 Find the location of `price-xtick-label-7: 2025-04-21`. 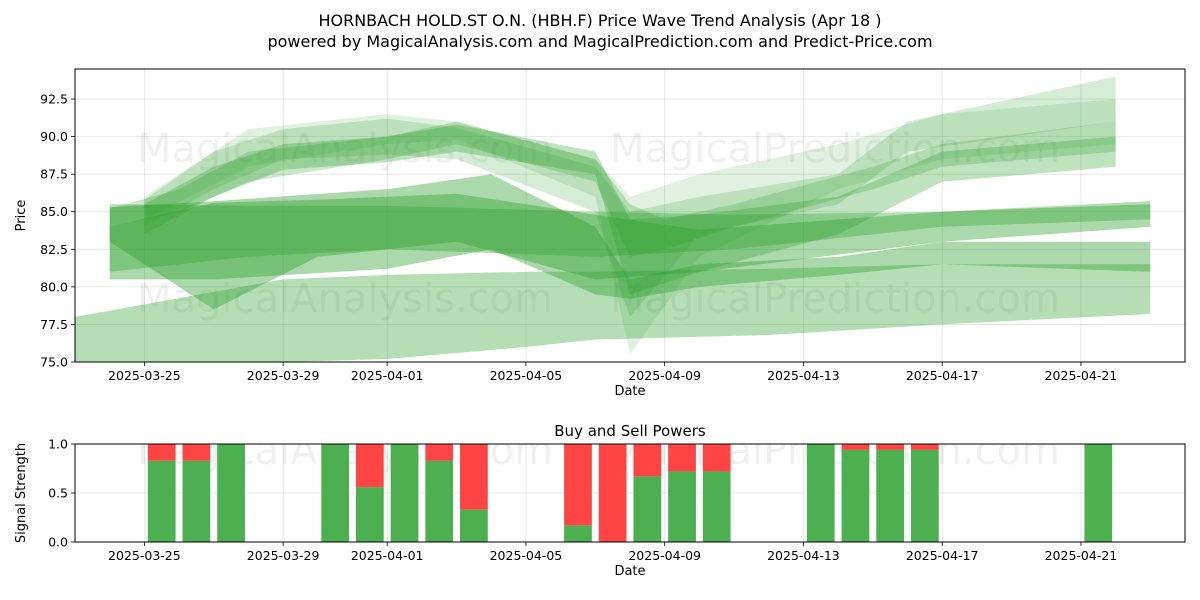

price-xtick-label-7: 2025-04-21 is located at coordinates (1081, 375).